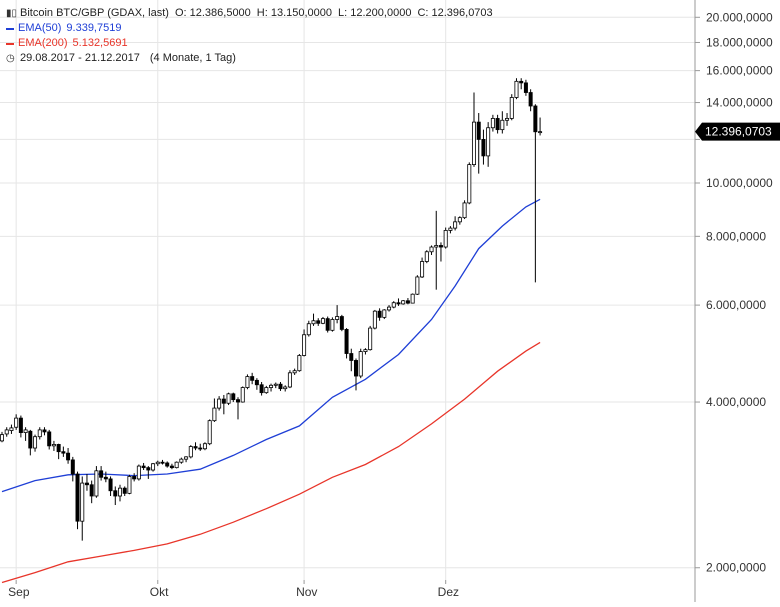  Describe the element at coordinates (739, 103) in the screenshot. I see `y-tick-label: 14.000,0000` at that location.